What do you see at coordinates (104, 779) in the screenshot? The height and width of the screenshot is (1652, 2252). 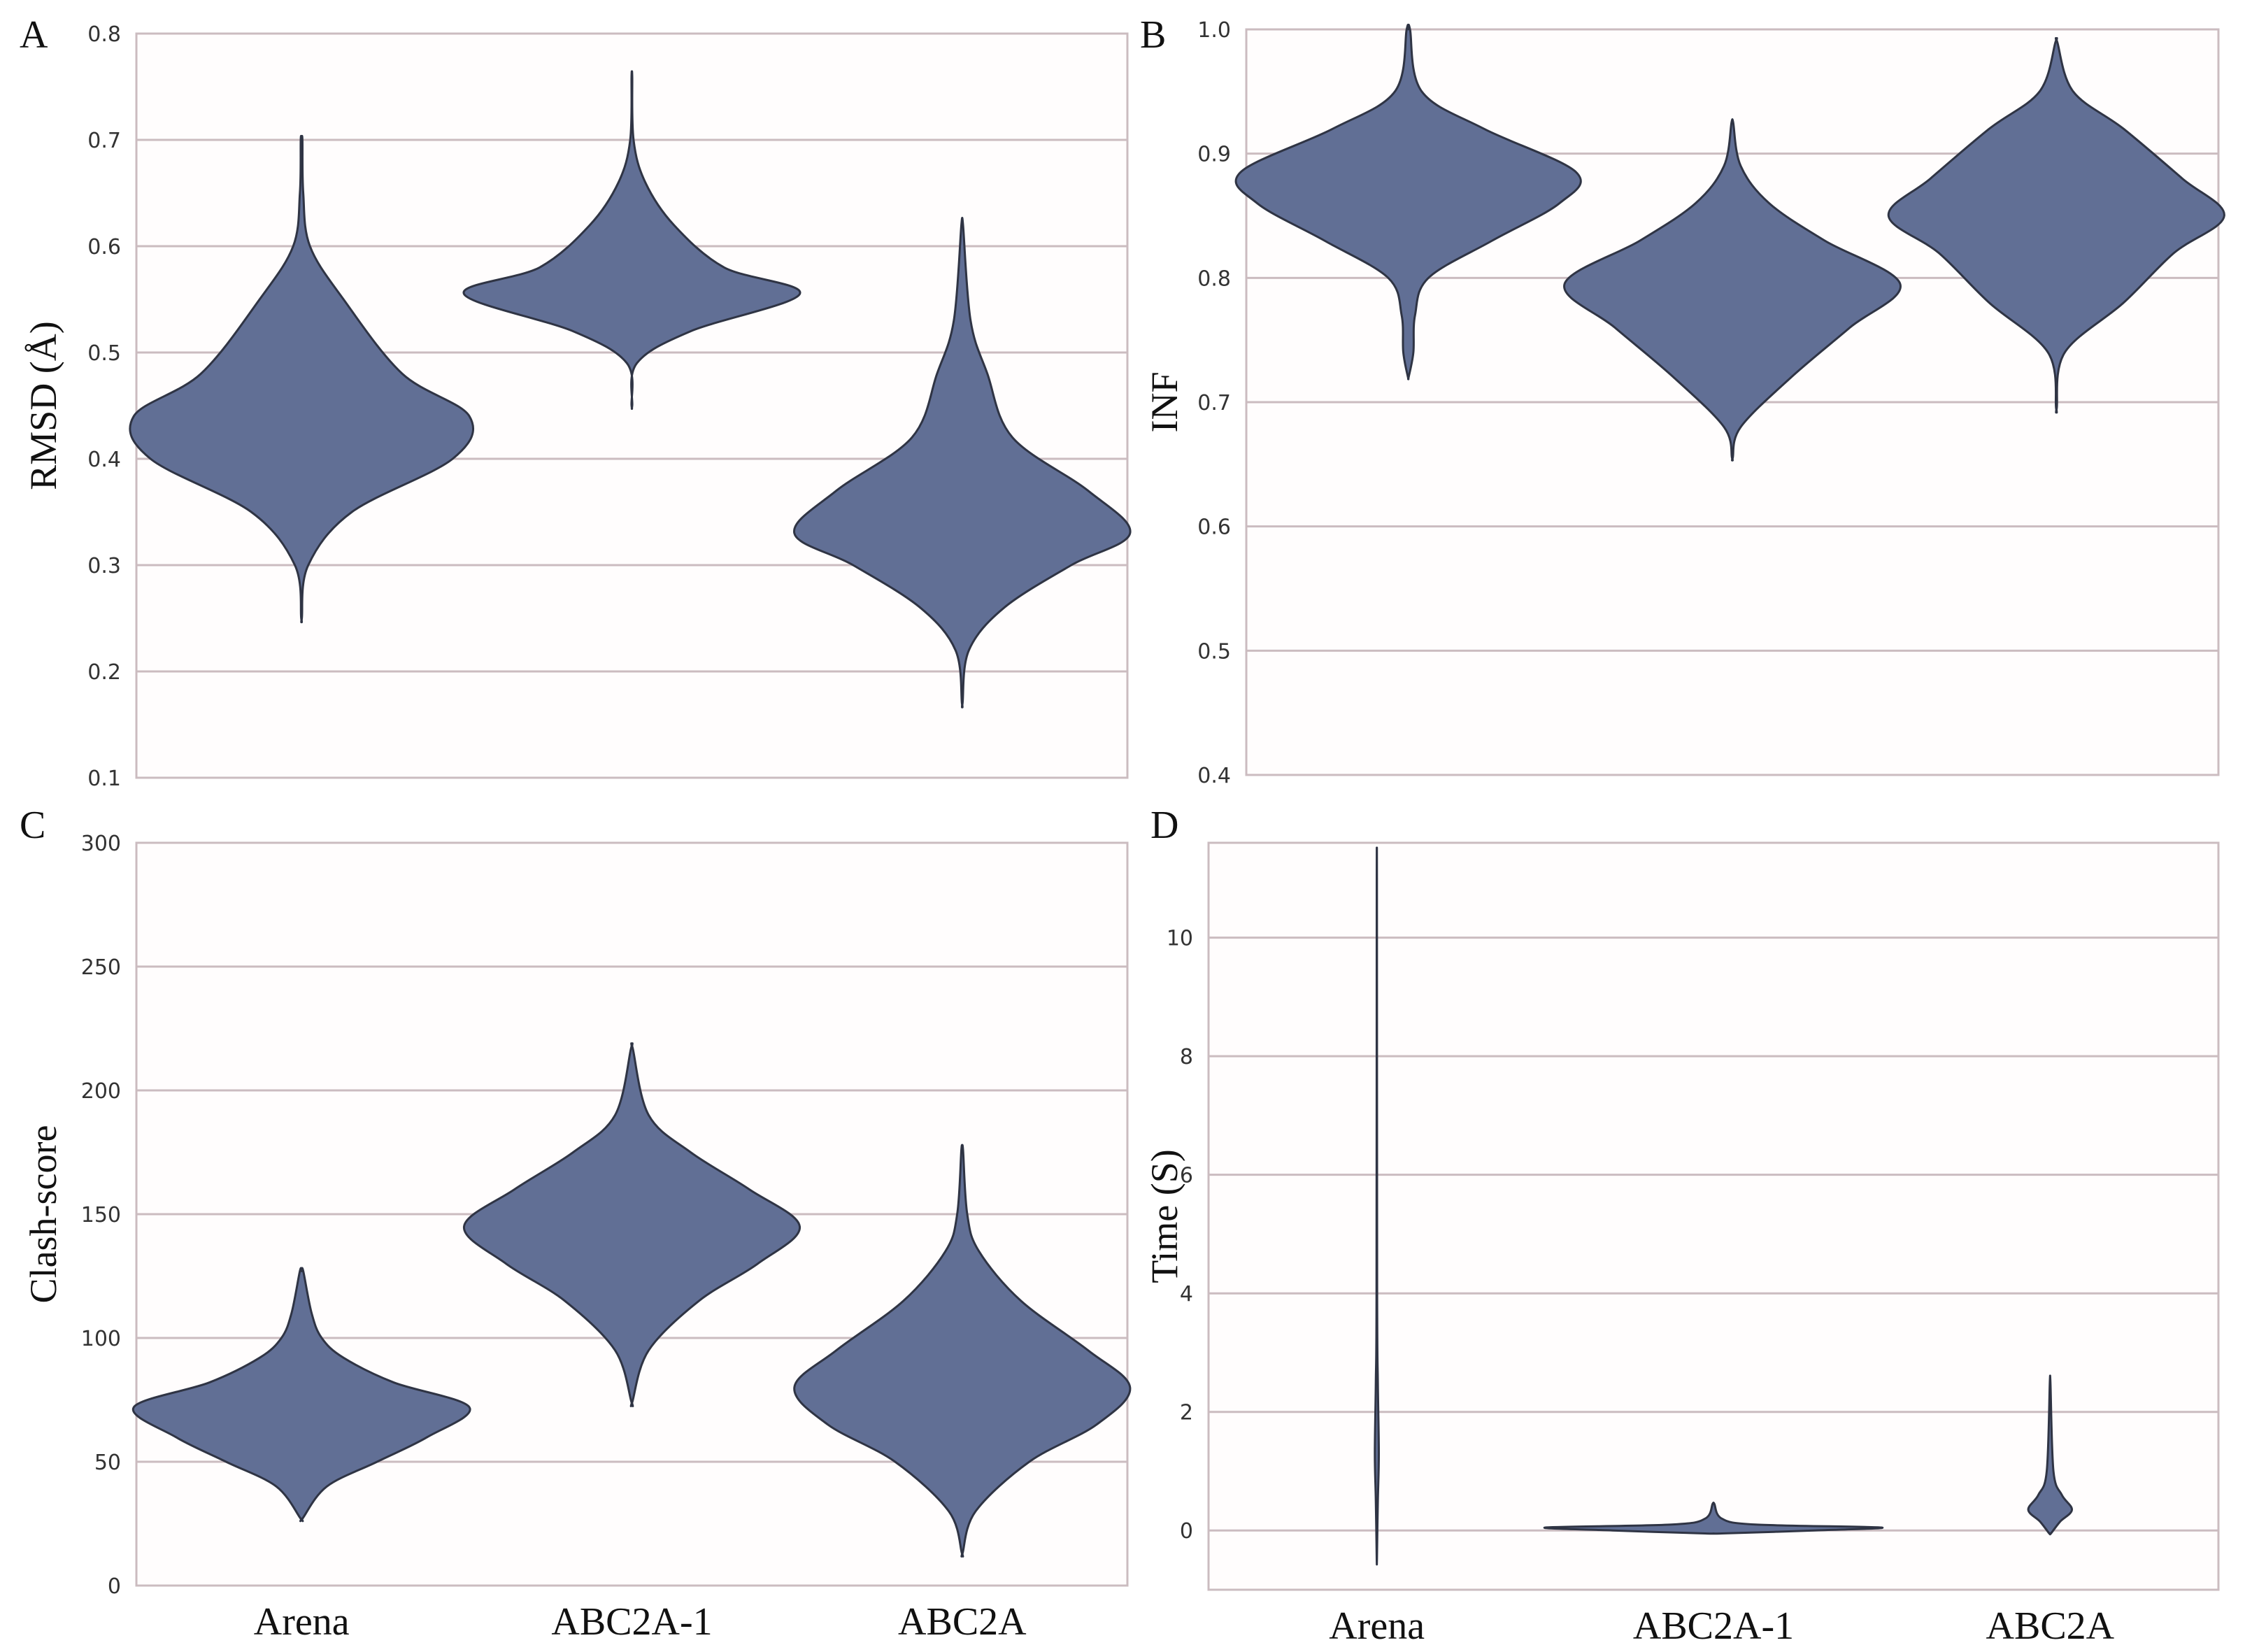 I see `y-tick-label: 0.1` at bounding box center [104, 779].